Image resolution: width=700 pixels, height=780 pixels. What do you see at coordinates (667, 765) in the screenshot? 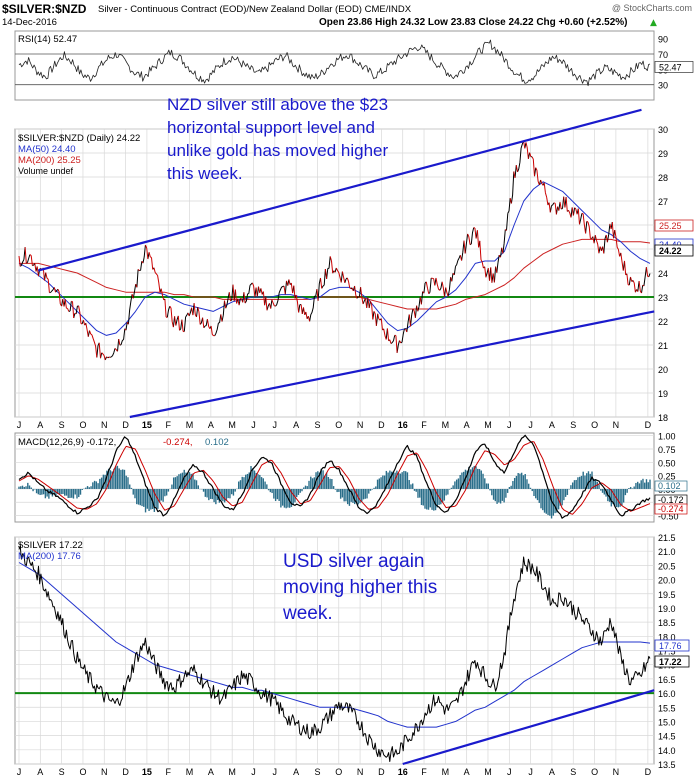
I see `usd-tick-label: 13.5` at bounding box center [667, 765].